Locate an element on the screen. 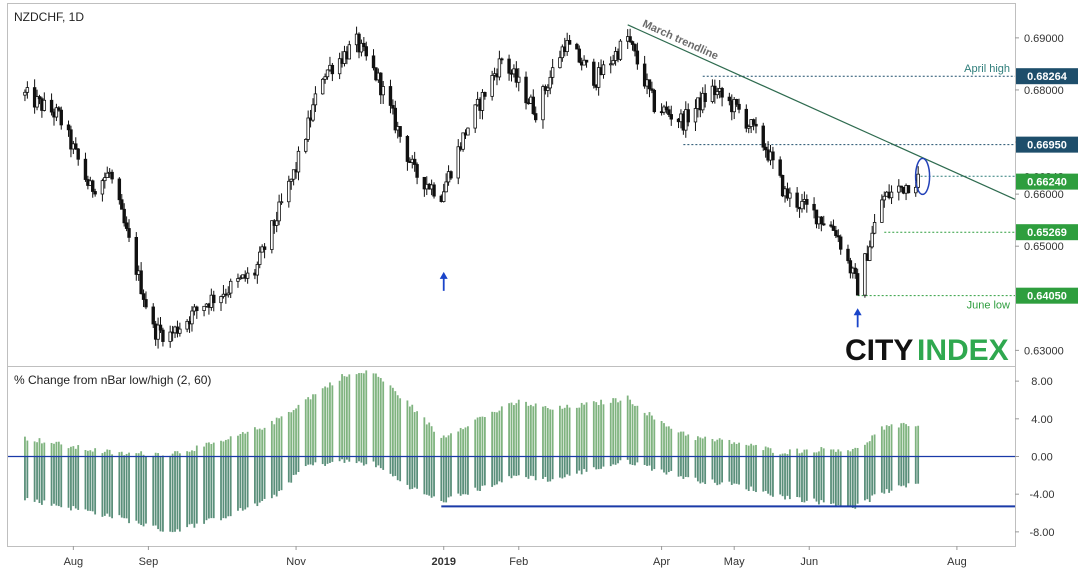 The width and height of the screenshot is (1079, 580). price-tick-label: 0.63000 is located at coordinates (1044, 351).